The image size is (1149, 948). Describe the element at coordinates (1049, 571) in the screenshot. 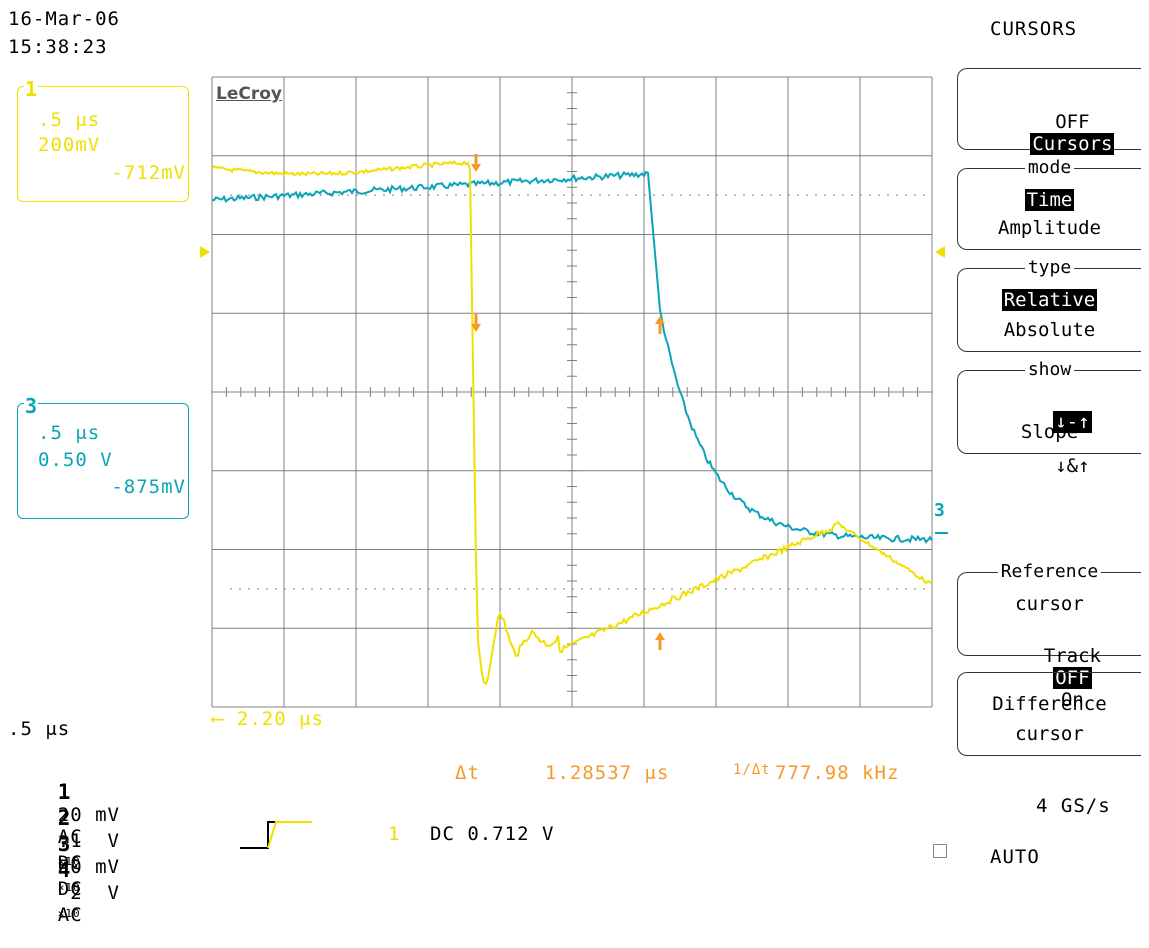

I see `reference-title: Reference` at that location.